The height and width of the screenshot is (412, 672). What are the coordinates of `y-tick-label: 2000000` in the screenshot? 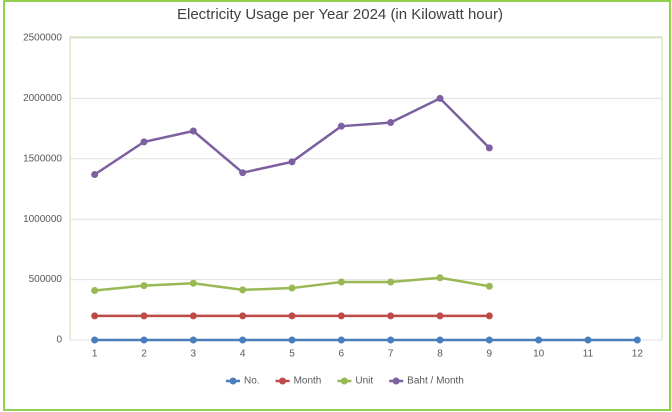 It's located at (42, 98).